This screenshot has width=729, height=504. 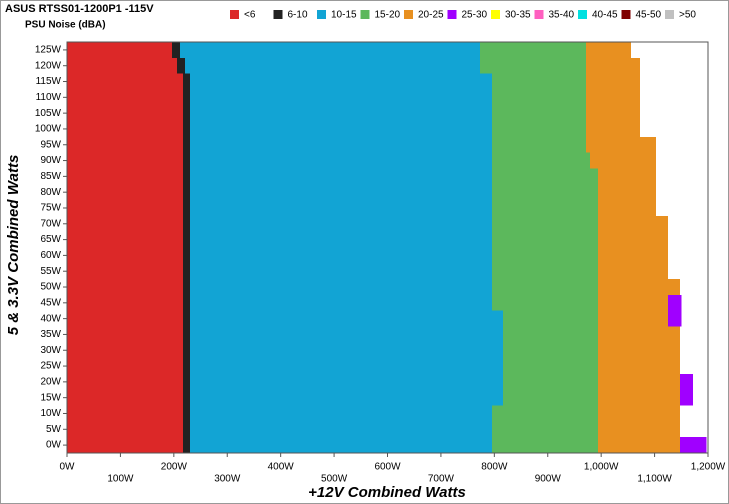 I want to click on legend-label: <6, so click(x=250, y=15).